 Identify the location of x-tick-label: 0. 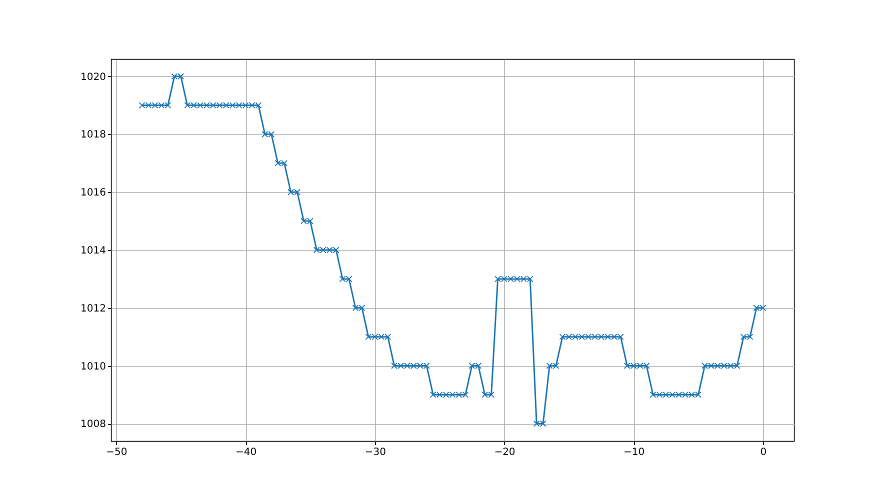
(763, 452).